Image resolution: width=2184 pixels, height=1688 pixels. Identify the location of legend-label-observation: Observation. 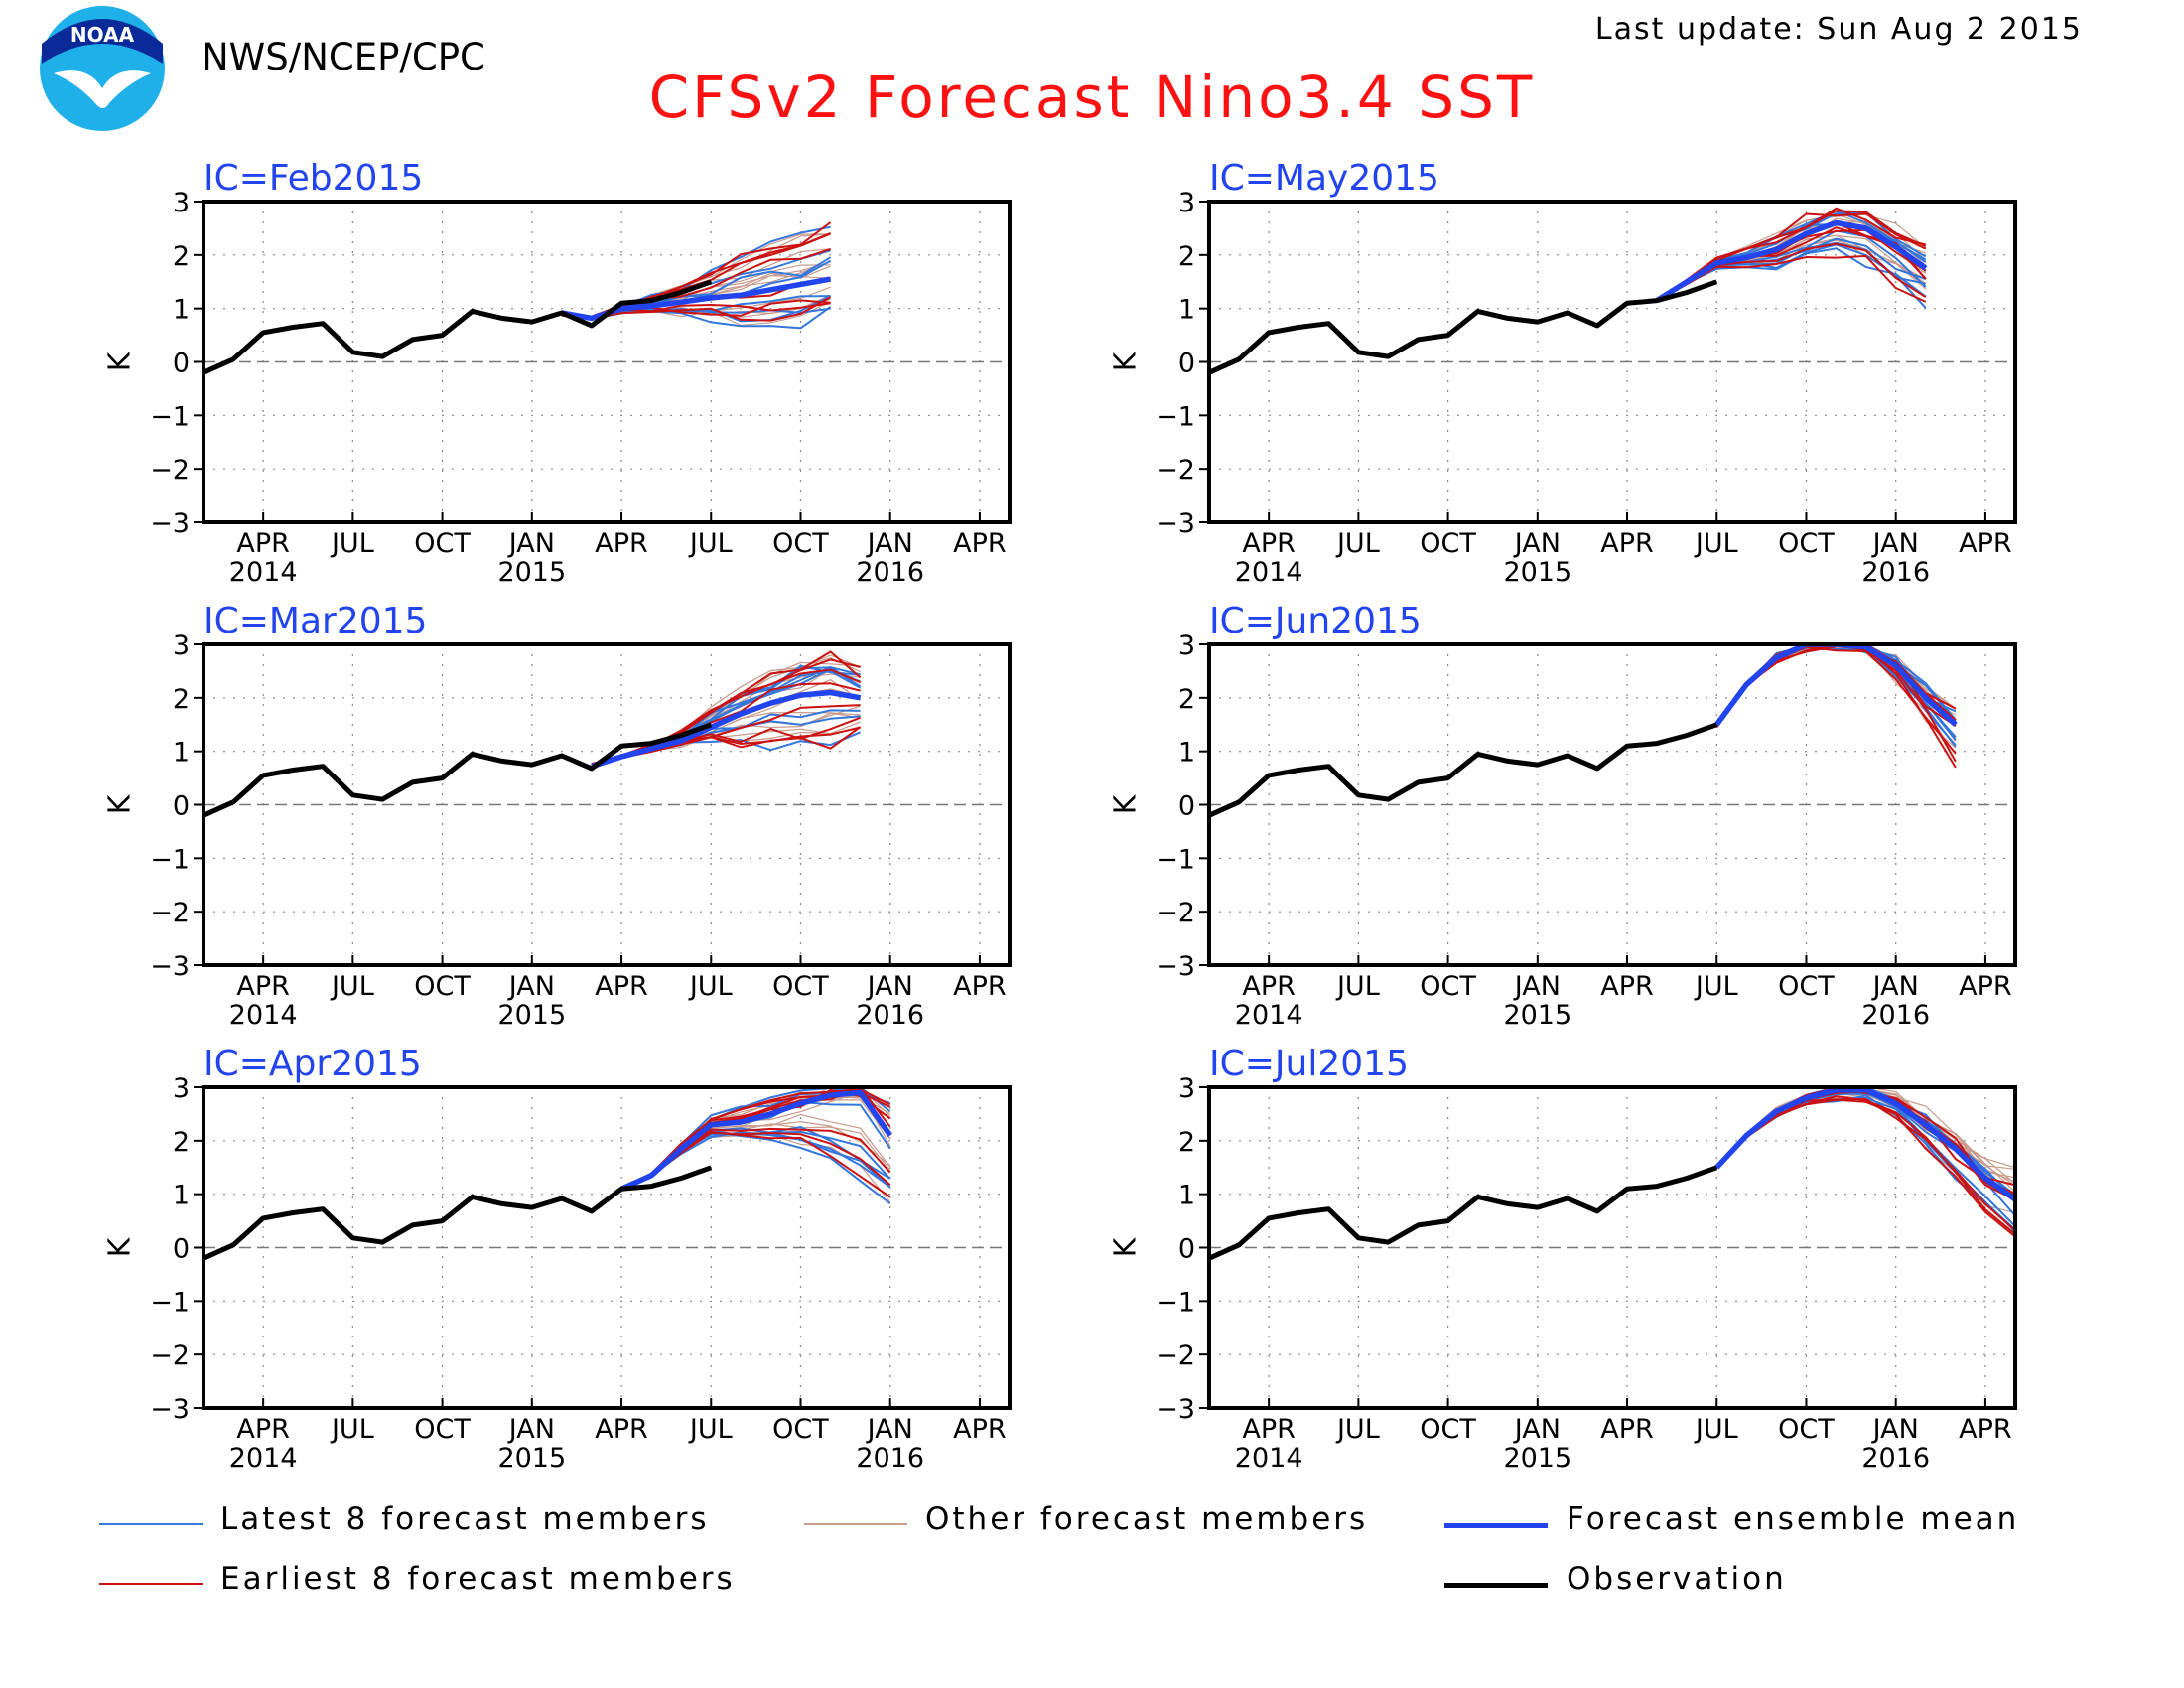
(1677, 1579).